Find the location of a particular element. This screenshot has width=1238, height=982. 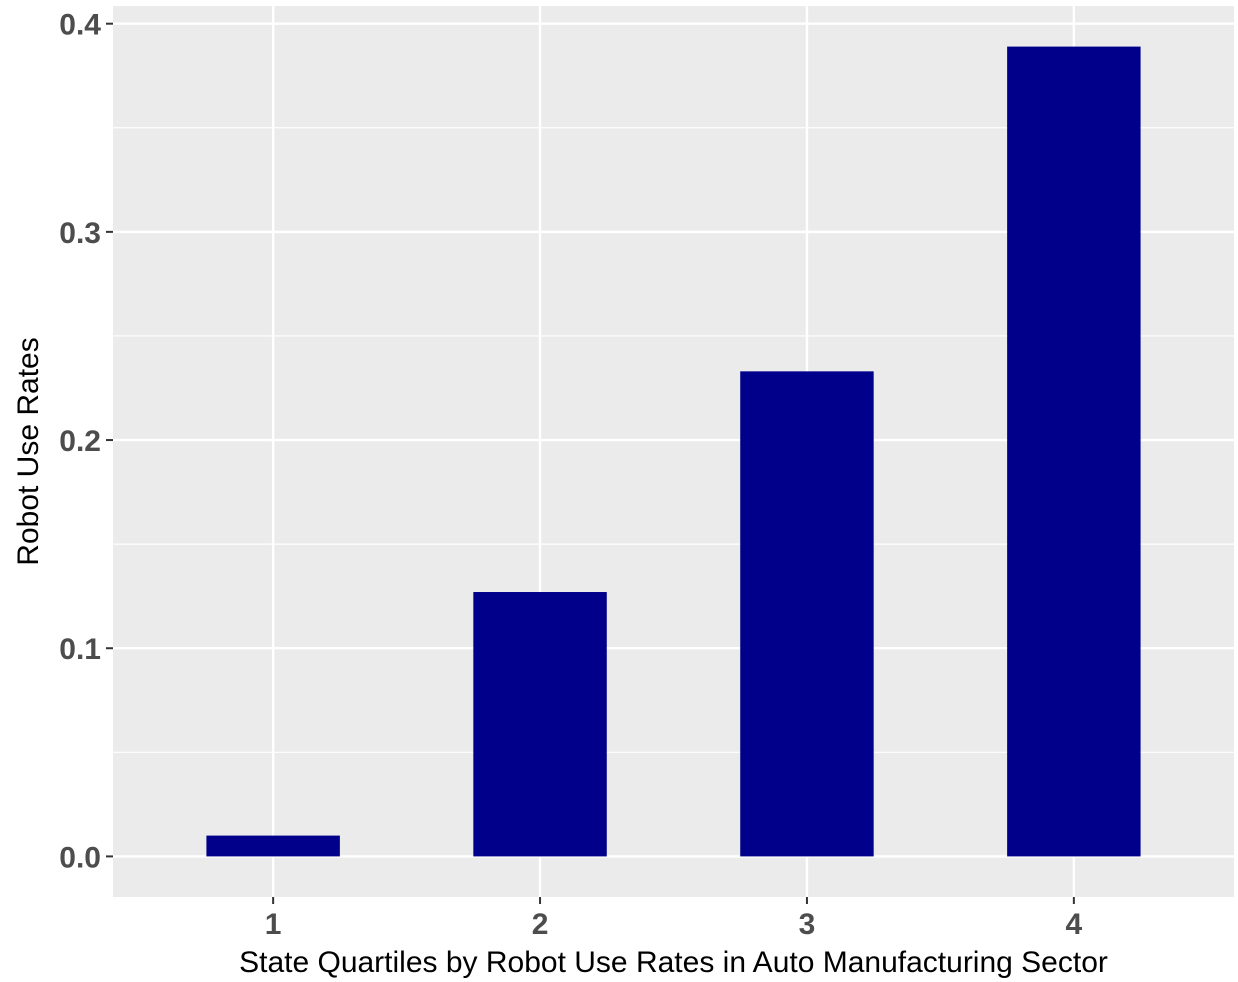

y-tick-label: 0.3 is located at coordinates (80, 233).